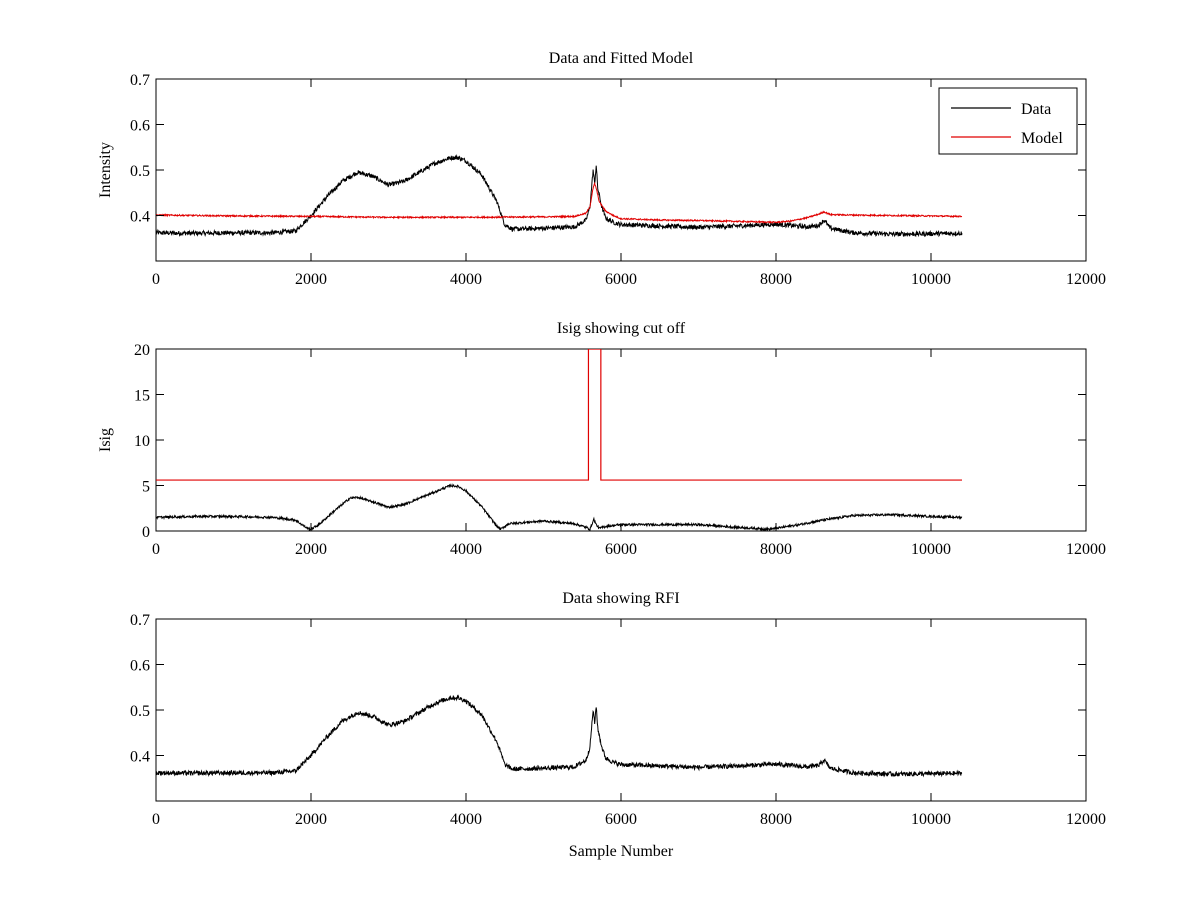 The image size is (1200, 905). Describe the element at coordinates (559, 203) in the screenshot. I see `series-line-model` at that location.